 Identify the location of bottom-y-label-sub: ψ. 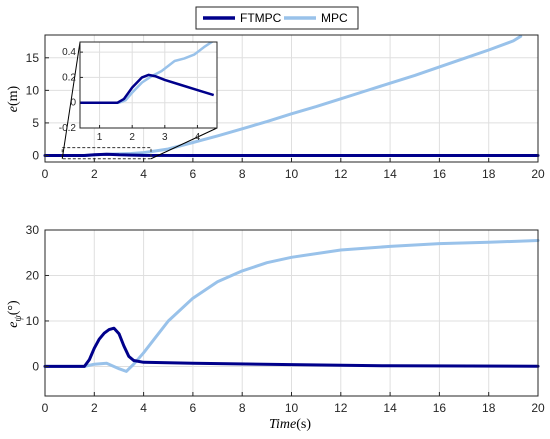
(18, 317).